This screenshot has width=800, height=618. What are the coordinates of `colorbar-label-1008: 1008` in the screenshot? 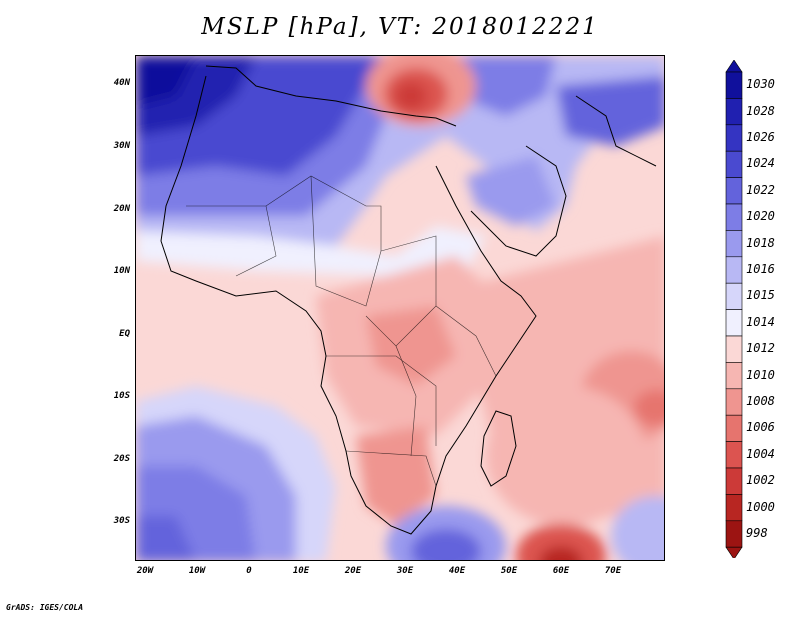 It's located at (760, 401).